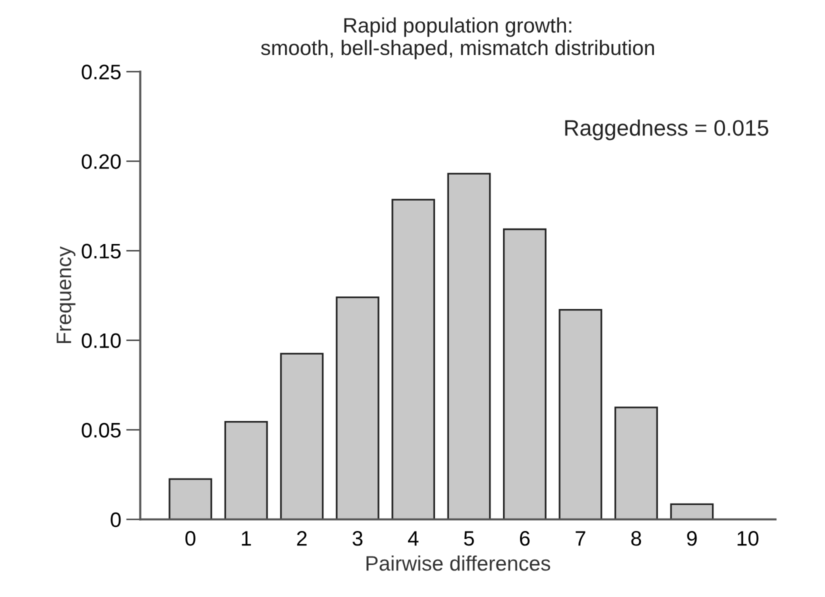 The image size is (825, 597). I want to click on y-tick-label: 0.25, so click(101, 72).